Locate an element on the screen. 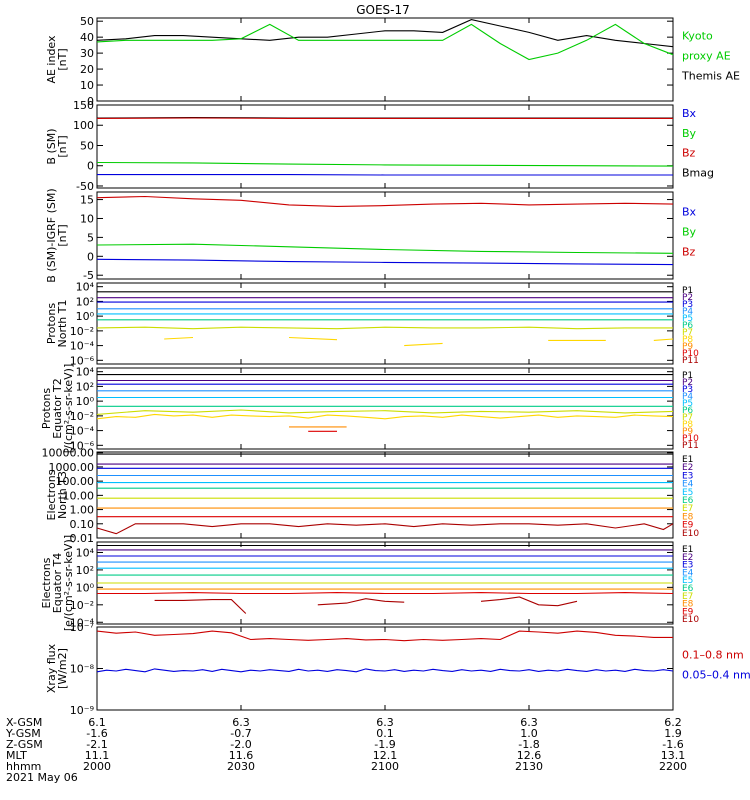 Image resolution: width=750 pixels, height=800 pixels. footer-value: 1.0 is located at coordinates (529, 733).